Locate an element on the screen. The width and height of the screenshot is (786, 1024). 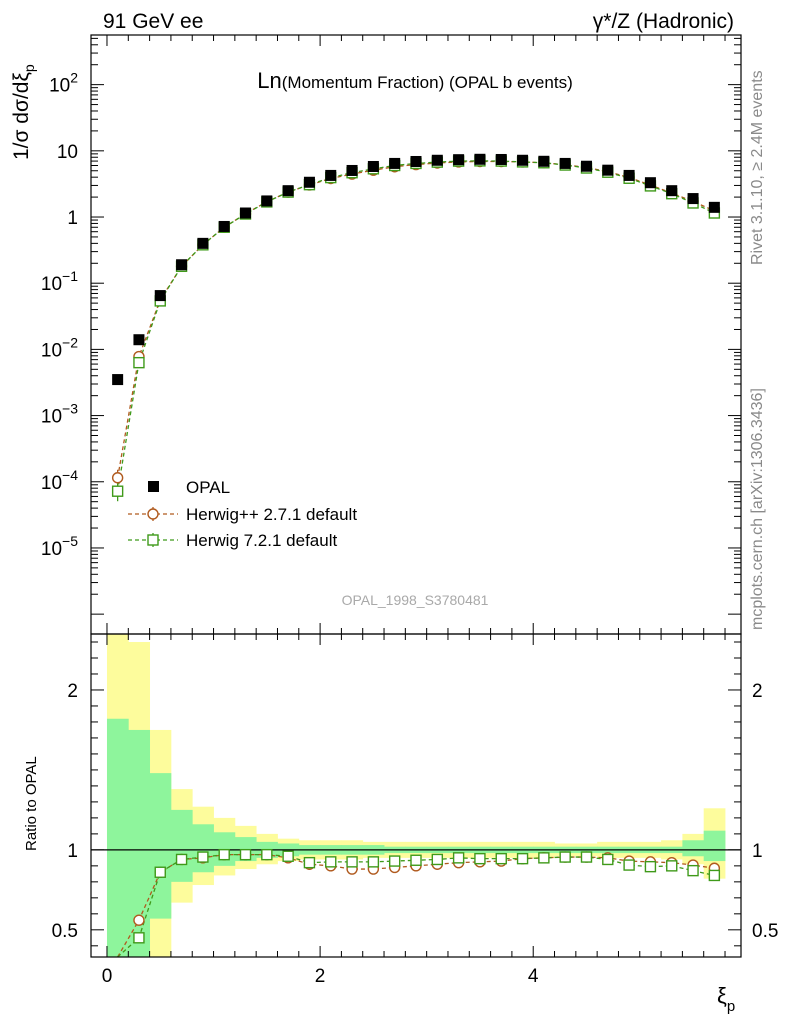
legend-herwigpp-marker is located at coordinates (153, 514).